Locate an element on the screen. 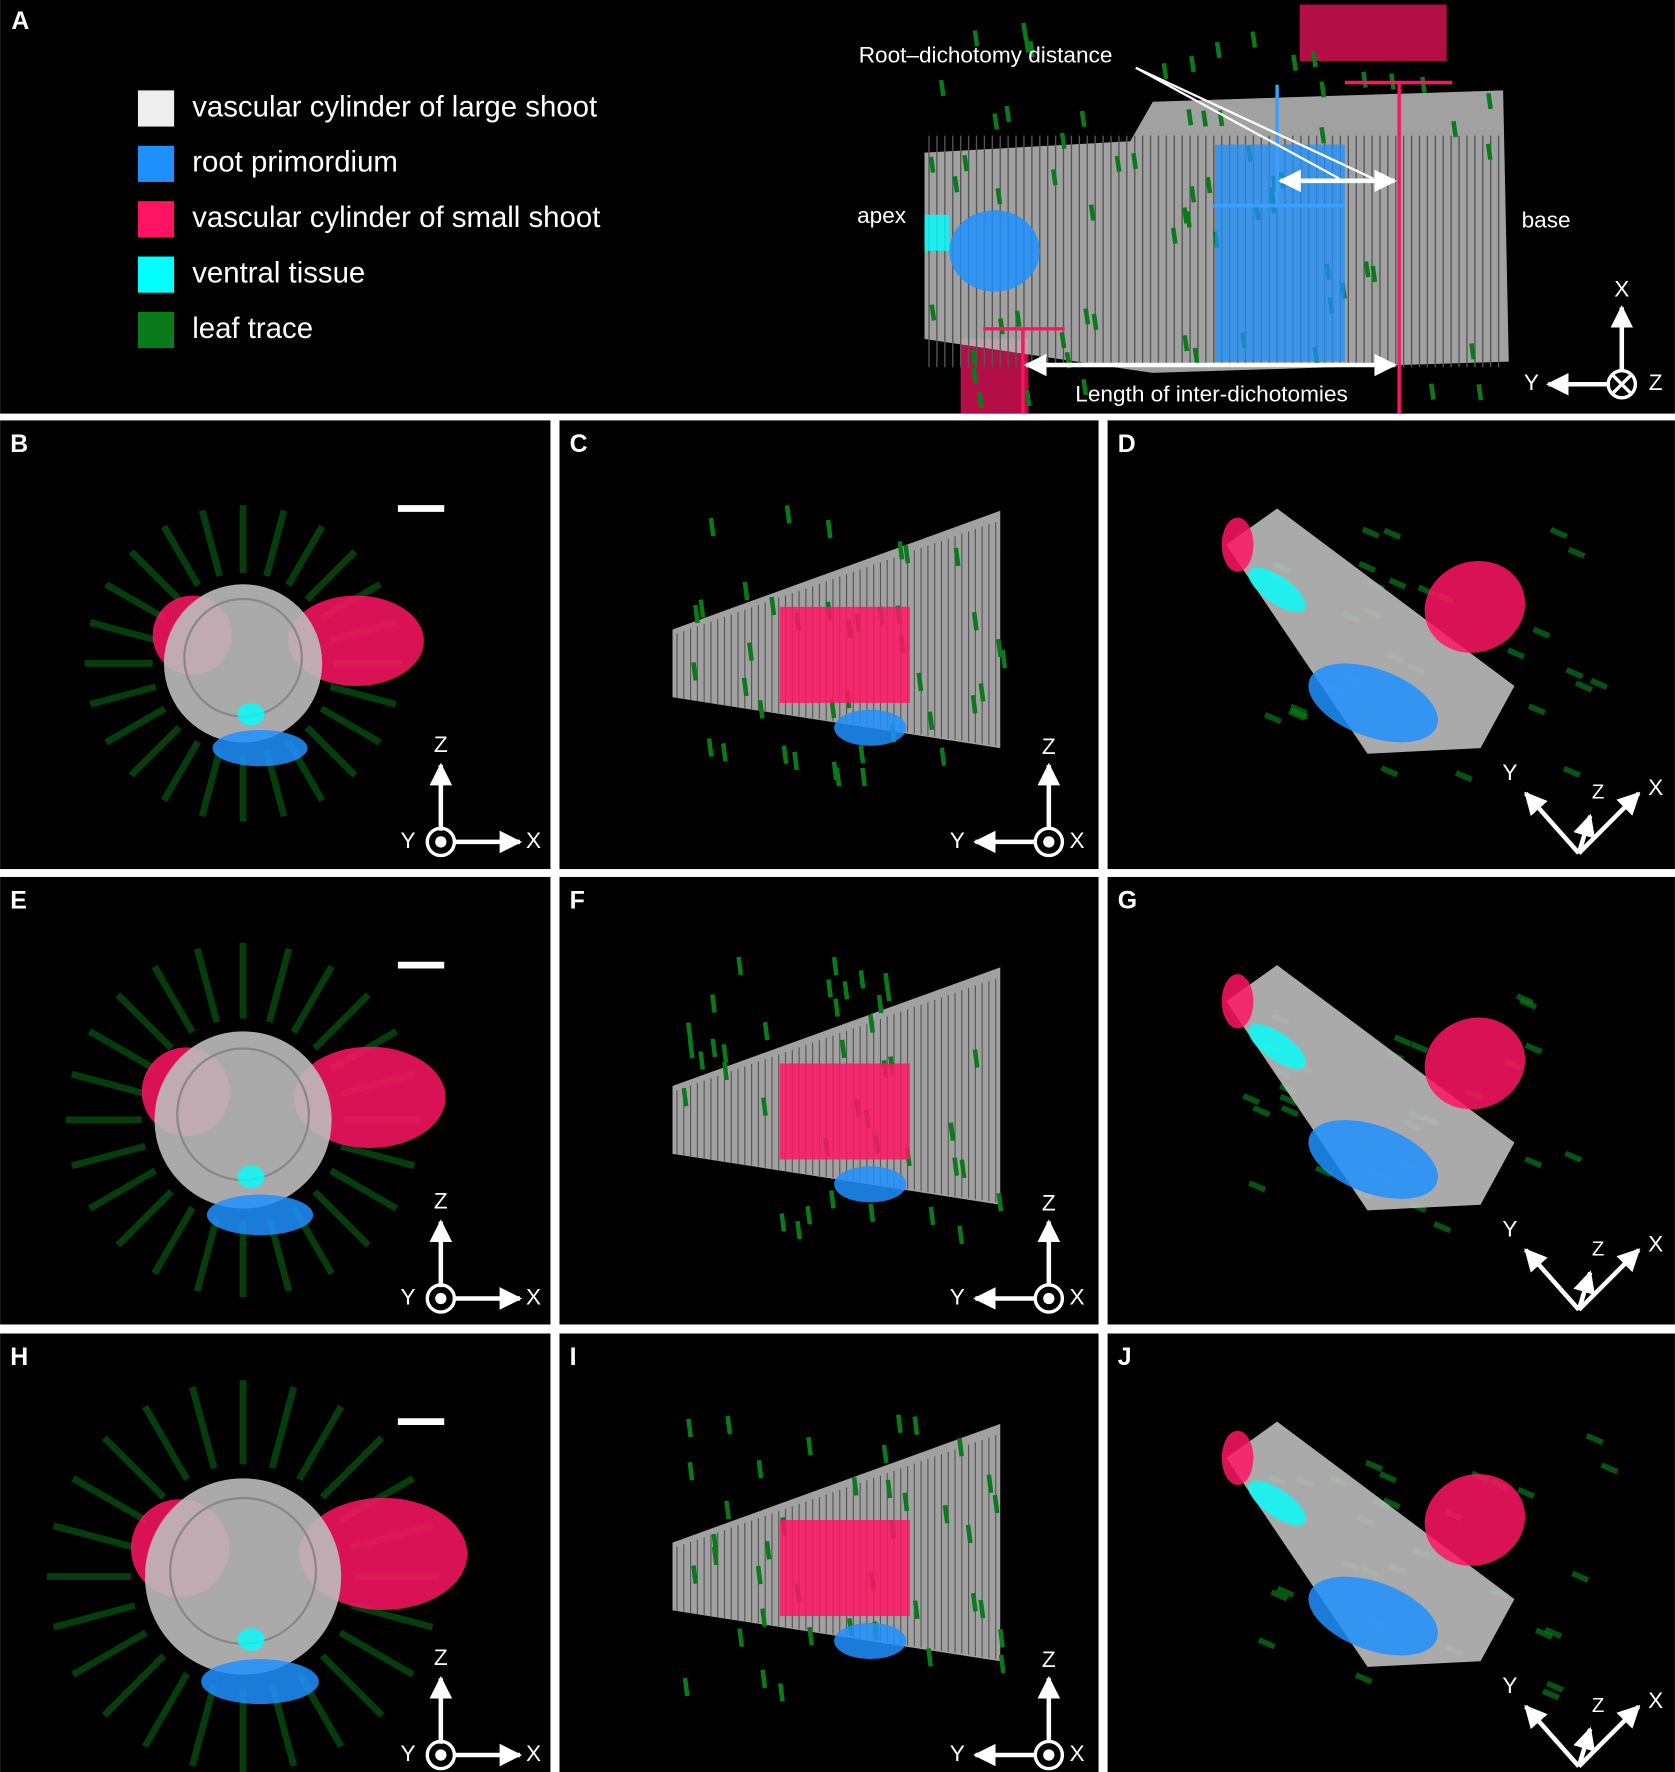 The width and height of the screenshot is (1675, 1772). panel: D Y X Z is located at coordinates (1391, 645).